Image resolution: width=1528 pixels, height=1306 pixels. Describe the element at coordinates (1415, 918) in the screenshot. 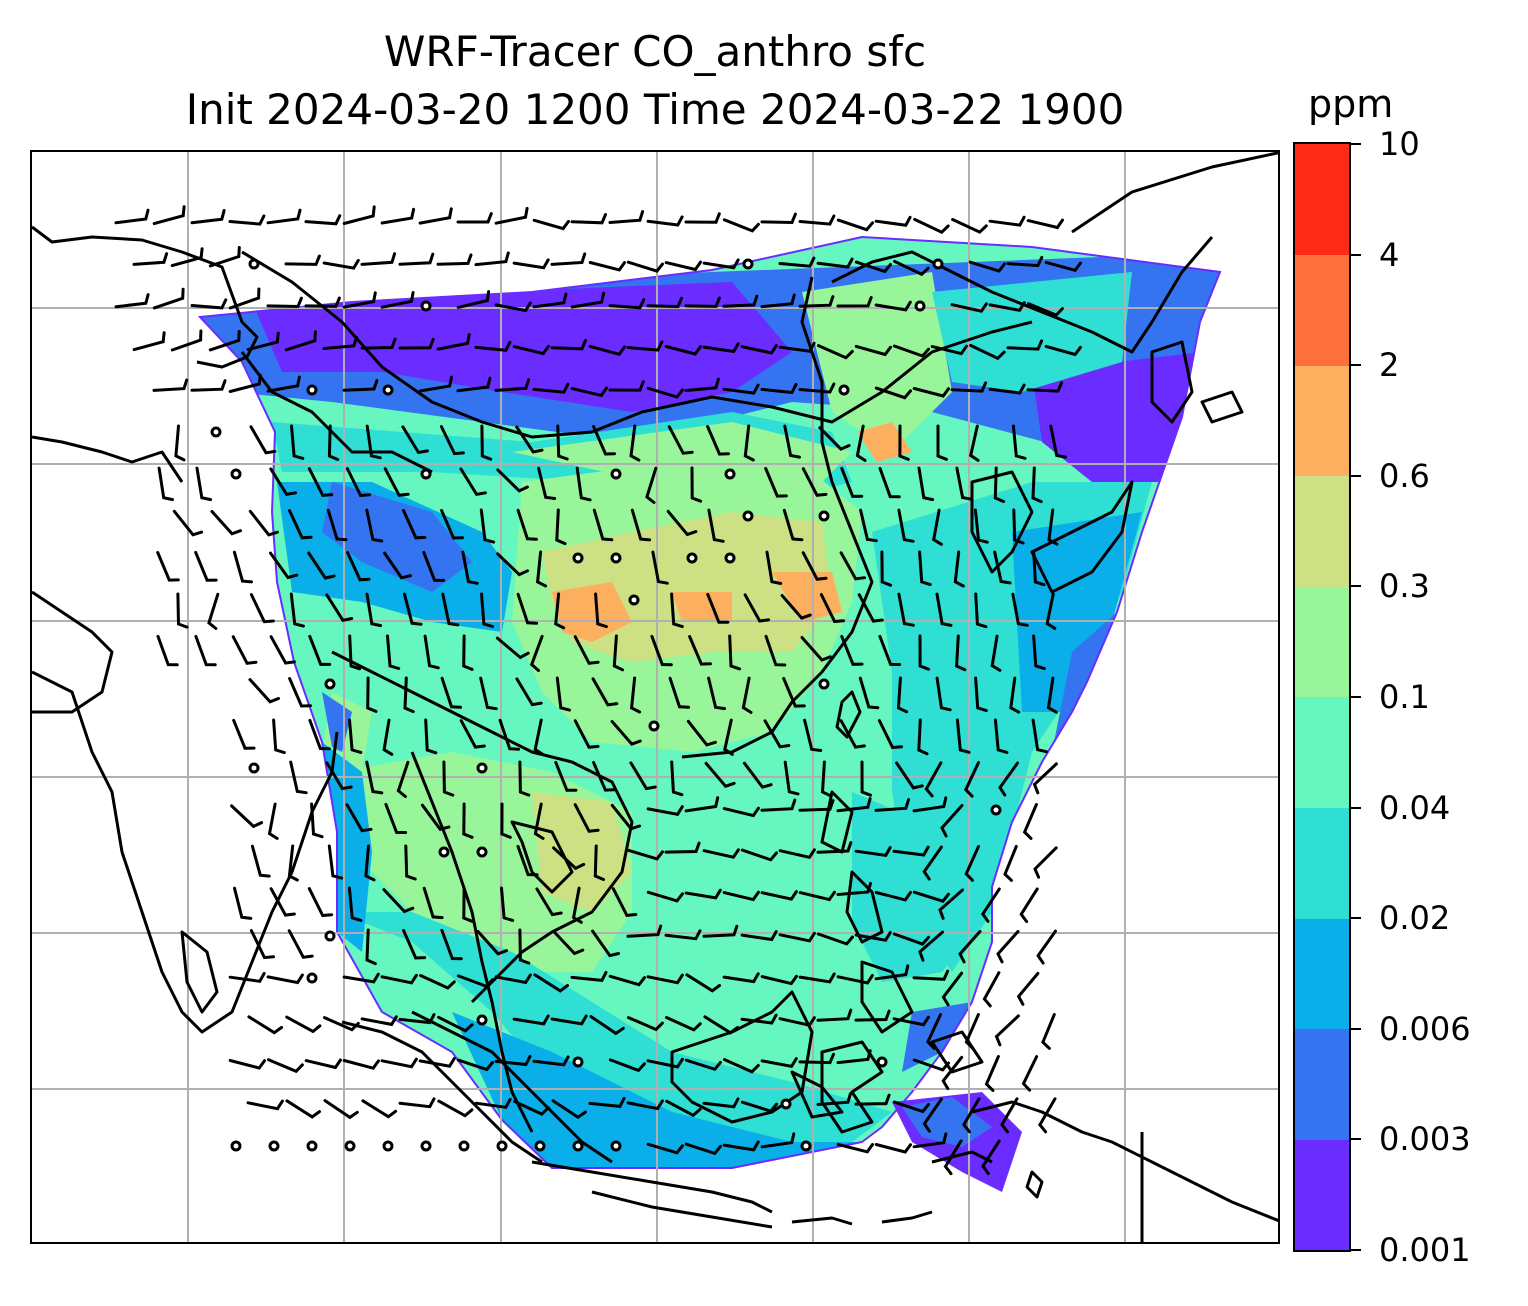

I see `colorbar-tick-label: 0.02` at that location.